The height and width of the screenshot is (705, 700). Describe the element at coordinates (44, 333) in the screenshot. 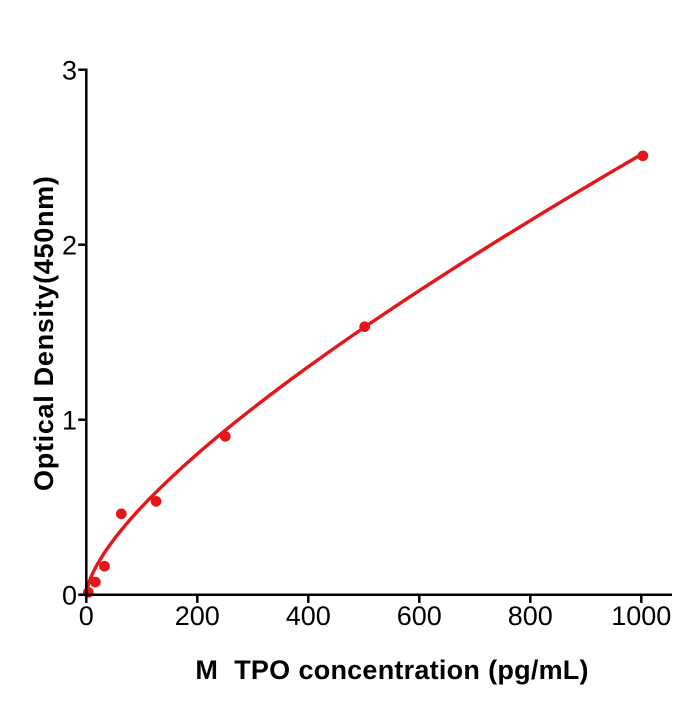

I see `svg-text: Optical Density(450nm)` at that location.